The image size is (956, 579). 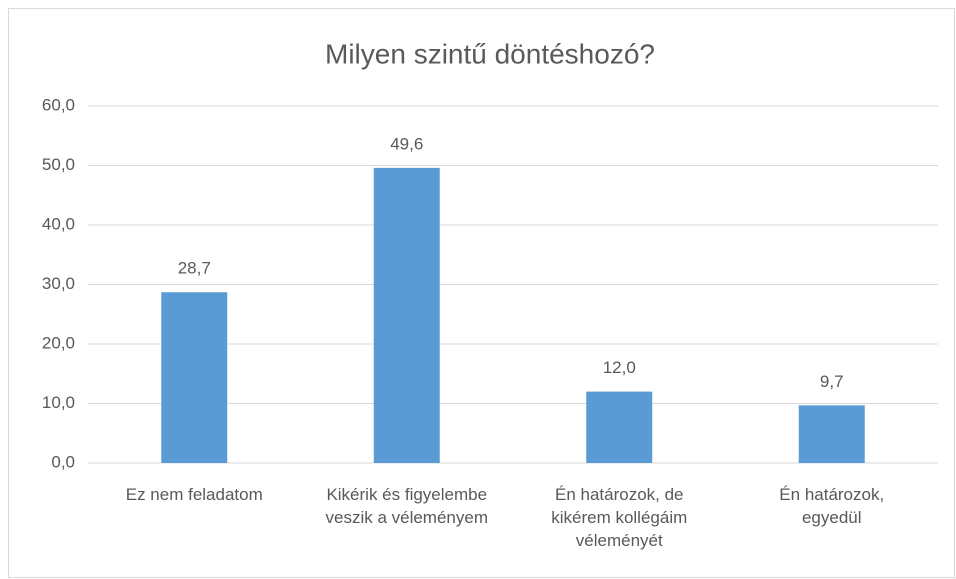 I want to click on x-tick-label: Én határozok, egyedül, so click(x=832, y=506).